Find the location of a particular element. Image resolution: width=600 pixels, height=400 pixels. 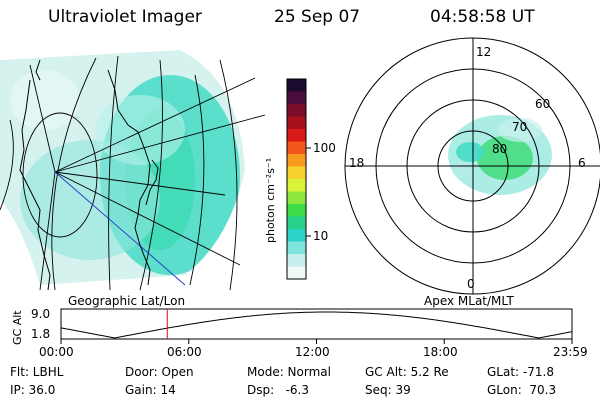

colorbar-tick-label-10: 10 is located at coordinates (321, 236).